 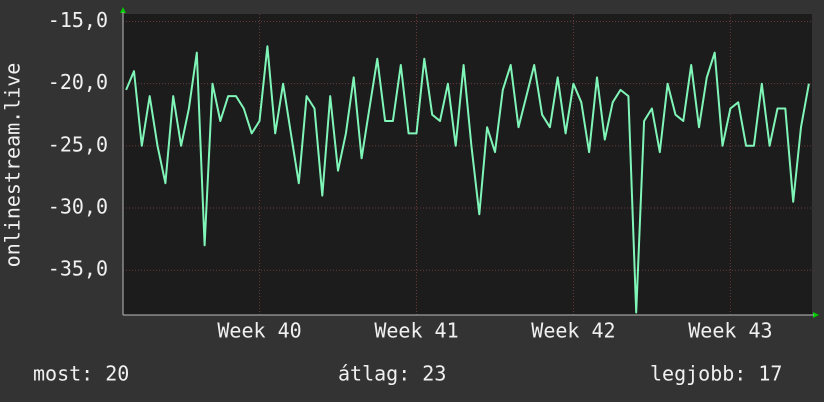 What do you see at coordinates (392, 374) in the screenshot?
I see `stat-label: átlag: 23` at bounding box center [392, 374].